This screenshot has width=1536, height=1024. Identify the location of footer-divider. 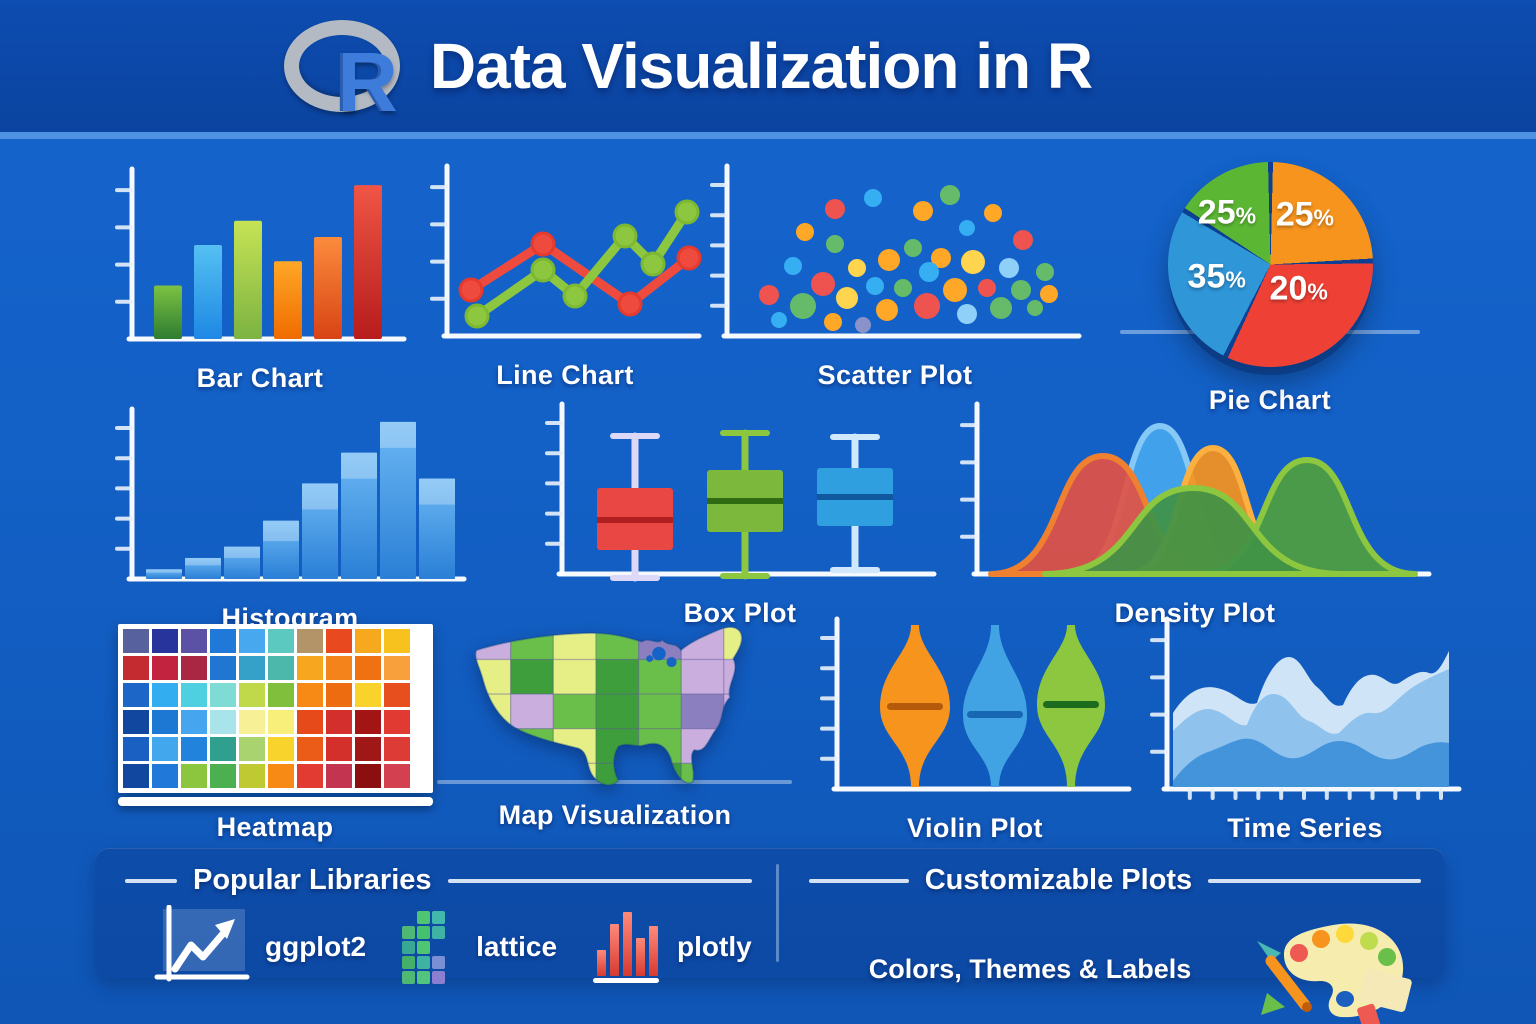
(777, 913).